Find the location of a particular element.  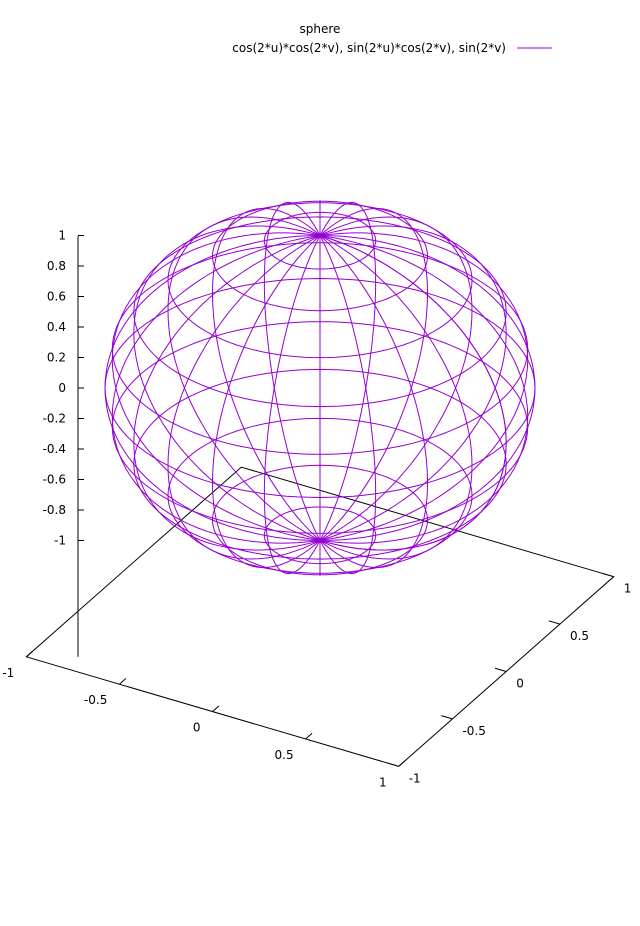

z-tick-label: 0.6 is located at coordinates (56, 297).